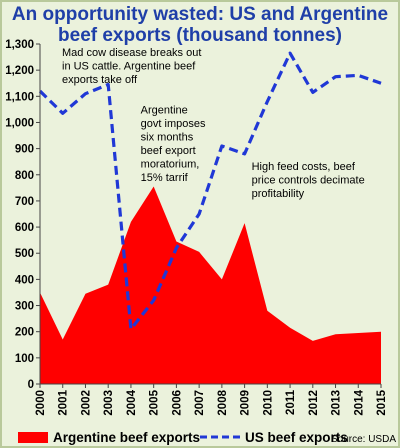 Image resolution: width=400 pixels, height=448 pixels. What do you see at coordinates (86, 403) in the screenshot?
I see `x-tick-label: 2002` at bounding box center [86, 403].